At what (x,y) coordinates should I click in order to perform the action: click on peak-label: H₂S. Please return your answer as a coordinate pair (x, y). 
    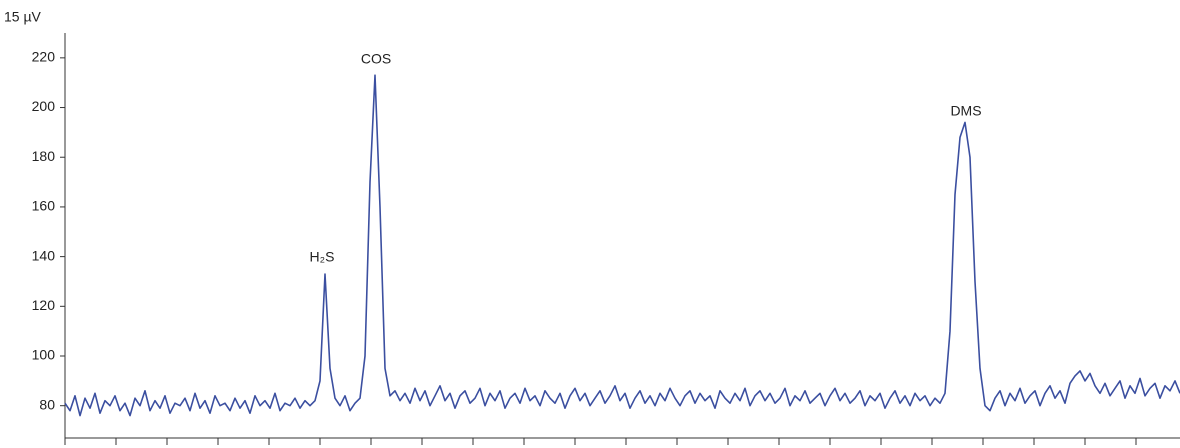
    Looking at the image, I should click on (322, 257).